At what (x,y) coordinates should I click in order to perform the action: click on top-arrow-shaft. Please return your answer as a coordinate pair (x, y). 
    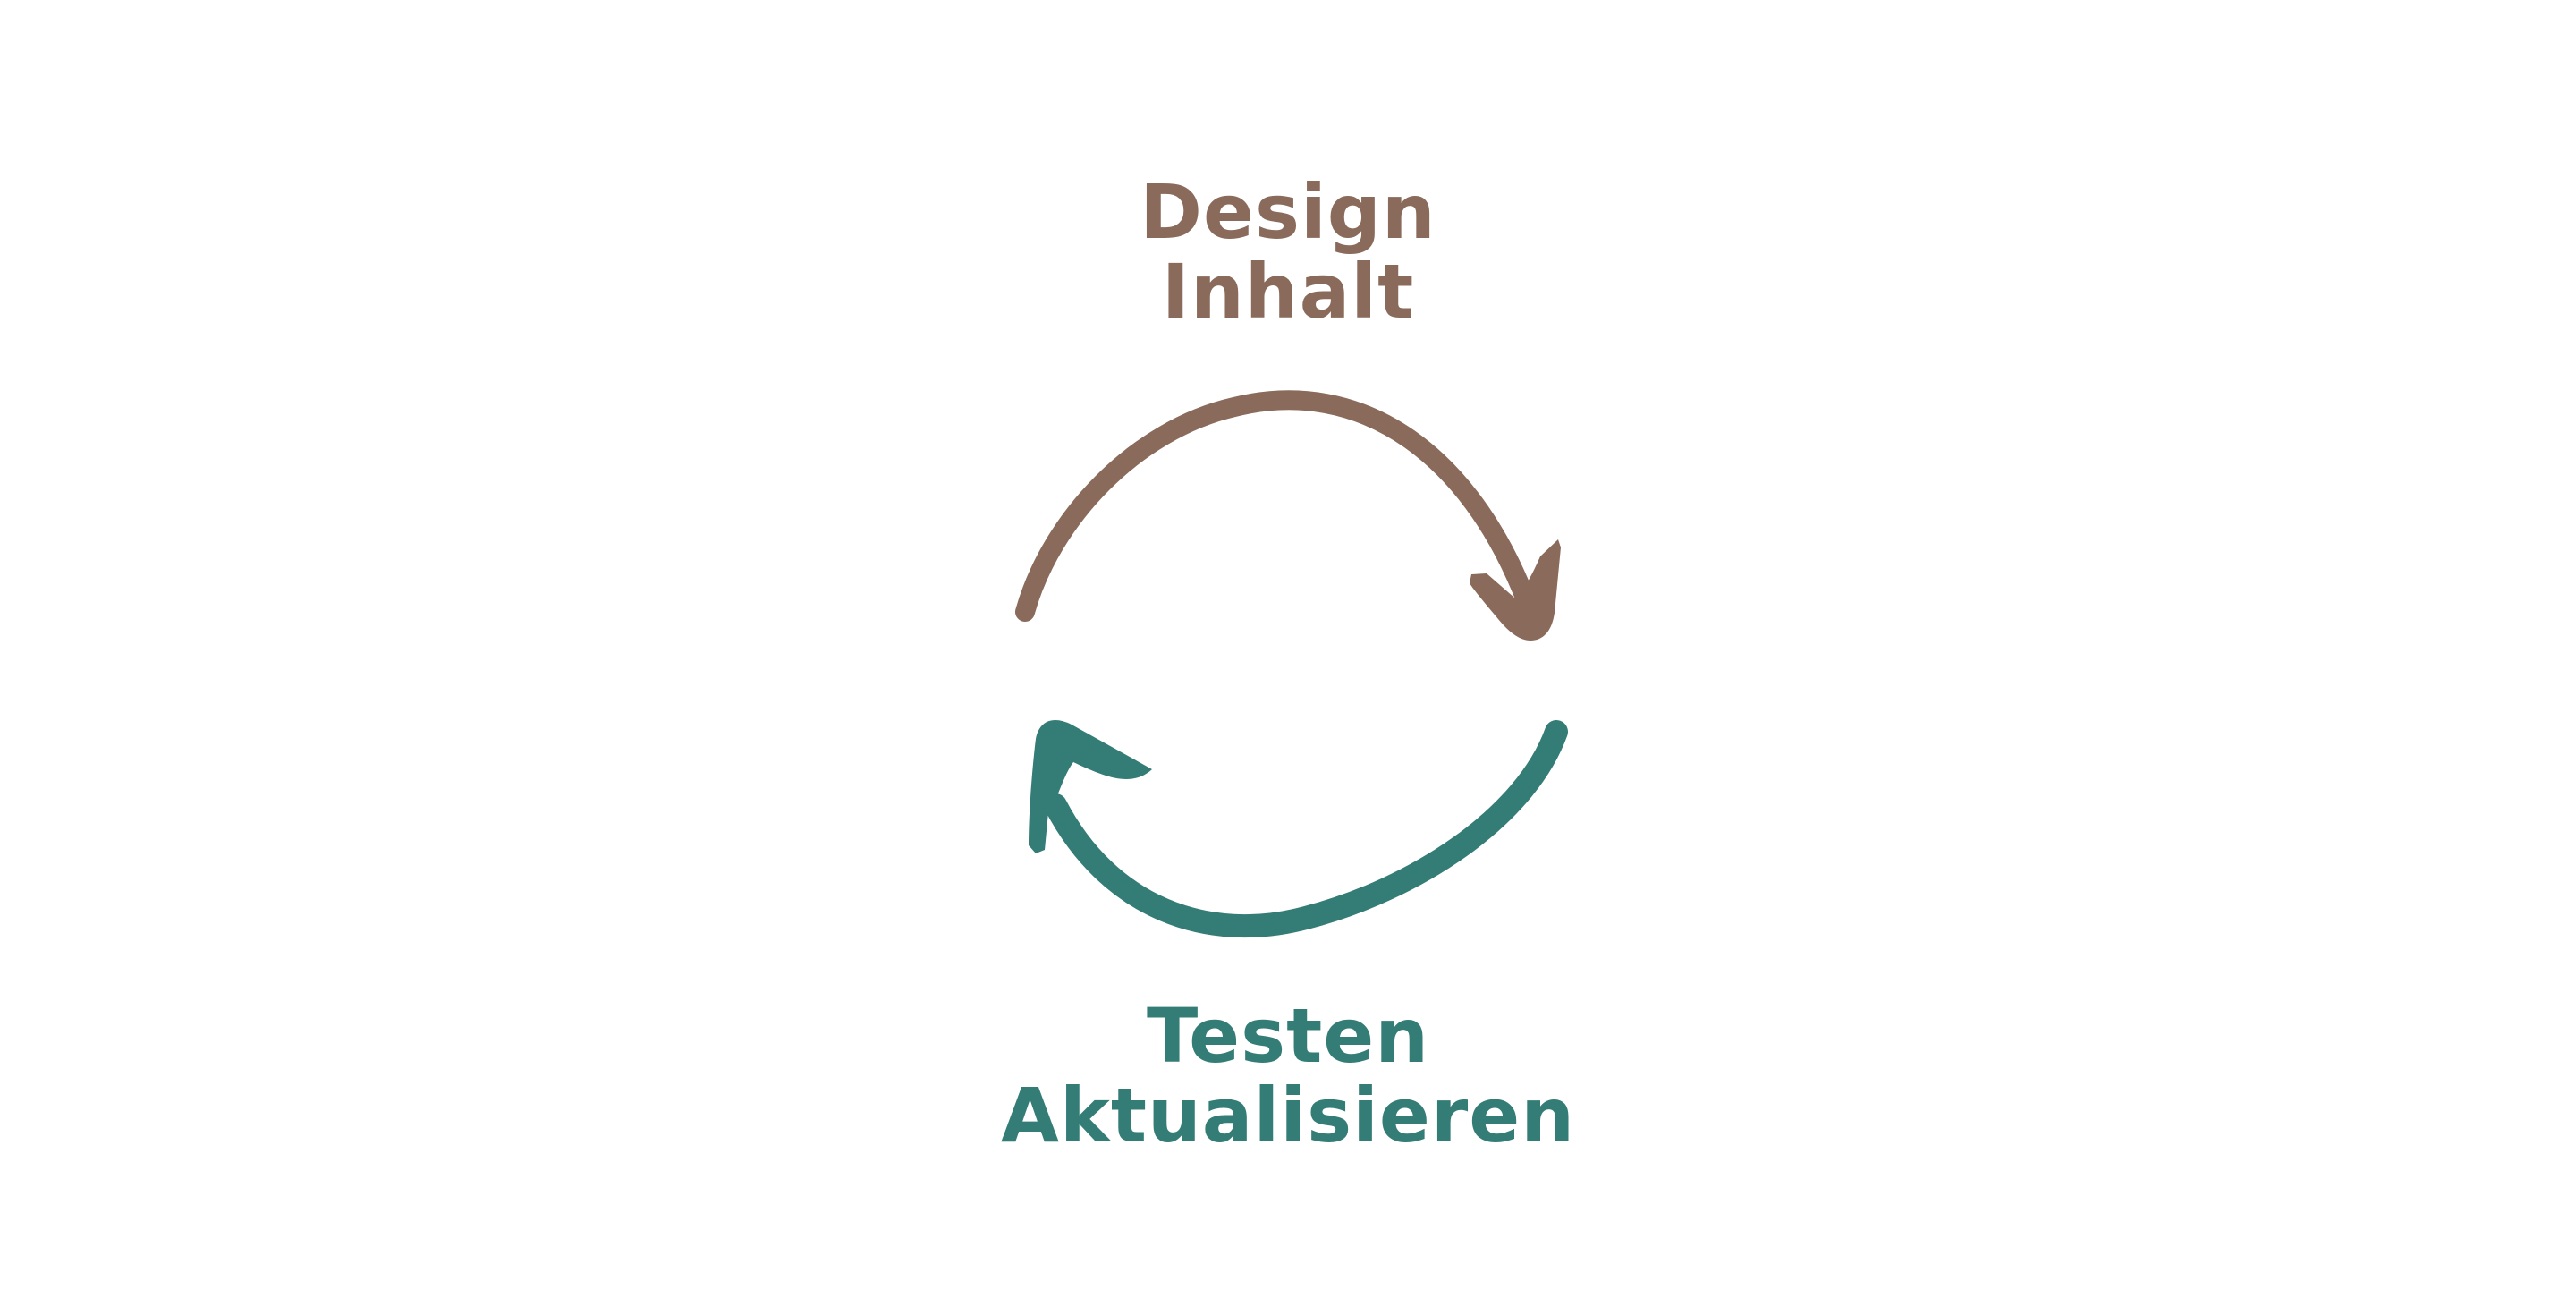
    Looking at the image, I should click on (1279, 511).